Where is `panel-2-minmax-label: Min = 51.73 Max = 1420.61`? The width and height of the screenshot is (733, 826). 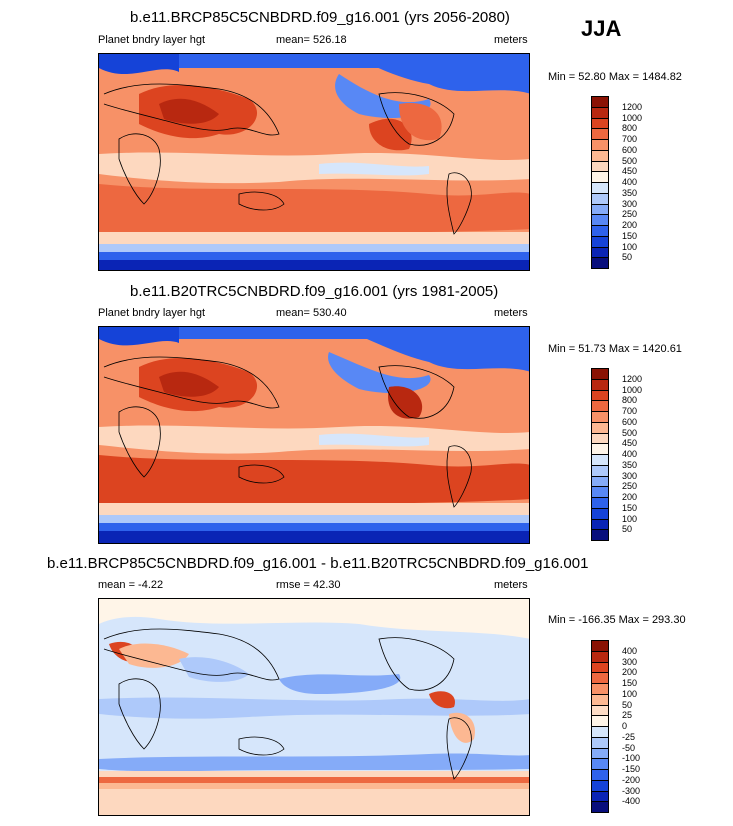
panel-2-minmax-label: Min = 51.73 Max = 1420.61 is located at coordinates (615, 349).